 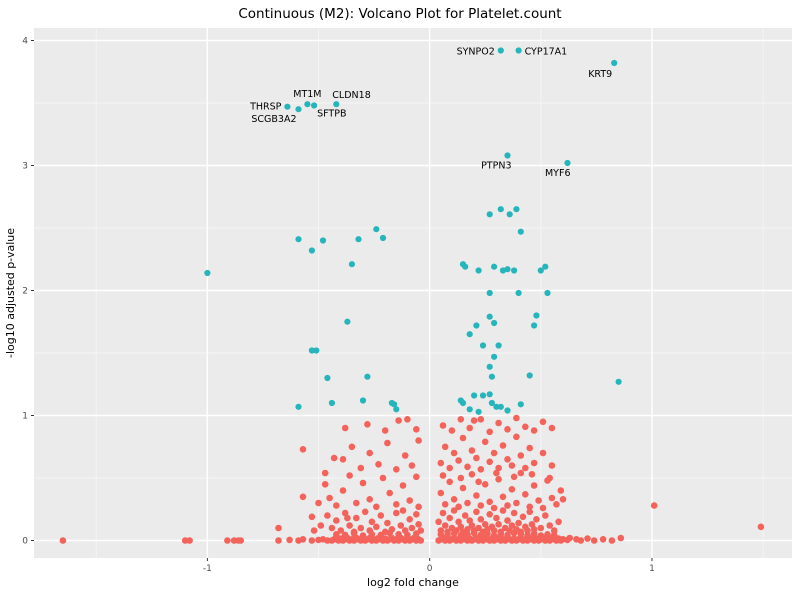 What do you see at coordinates (413, 582) in the screenshot?
I see `x-axis-title: log2 fold change` at bounding box center [413, 582].